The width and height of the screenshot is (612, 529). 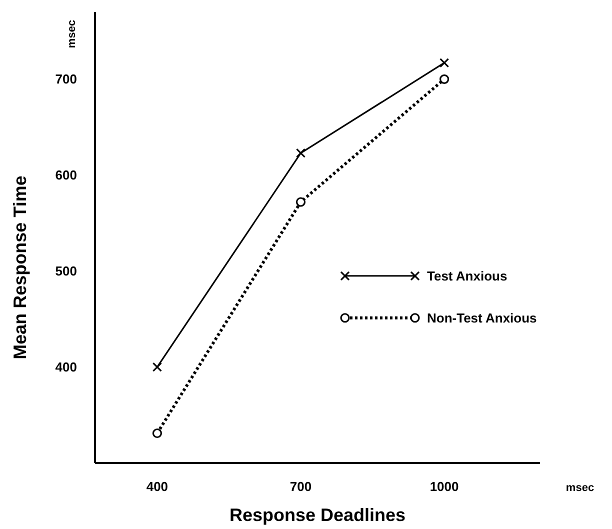 I want to click on y-axis-title: Mean Response Time, so click(x=20, y=268).